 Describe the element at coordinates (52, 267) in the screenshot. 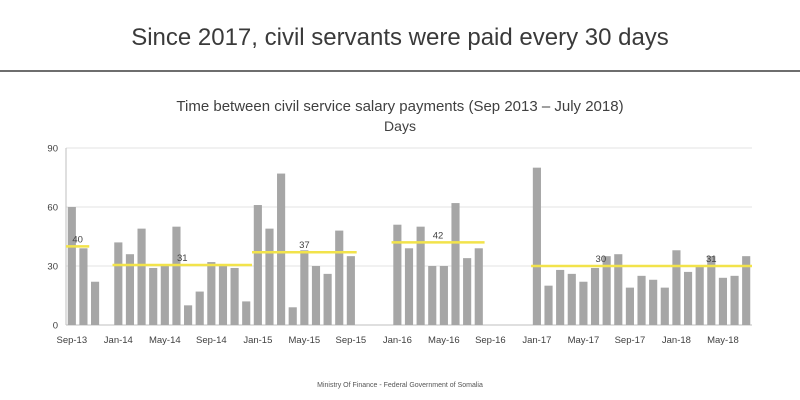

I see `y-tick-label: 30` at that location.